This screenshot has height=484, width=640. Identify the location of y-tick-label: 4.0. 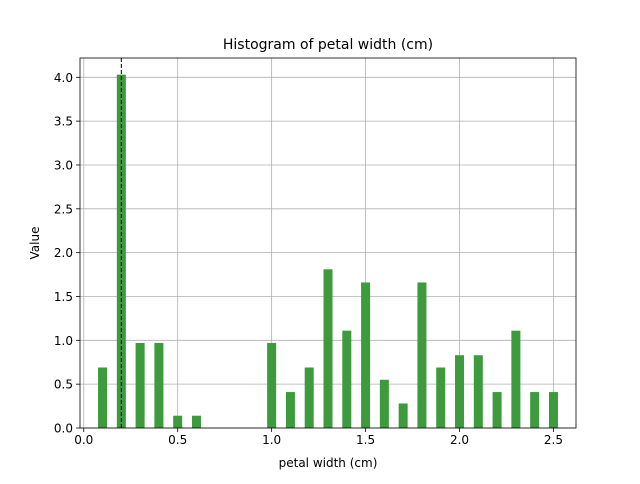
(63, 78).